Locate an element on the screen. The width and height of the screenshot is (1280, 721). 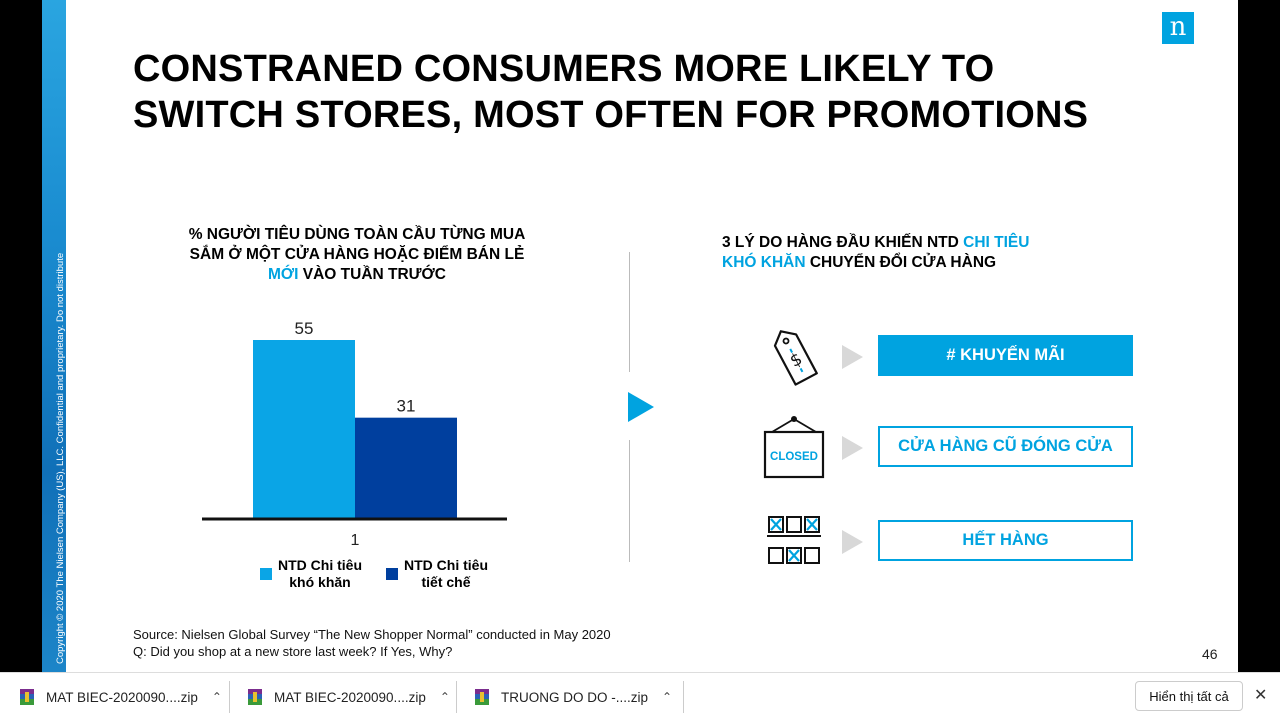
reasons-heading-line-2: KHÓ KHĂN CHUYỂN ĐỔI CỬA HÀNG is located at coordinates (875, 263).